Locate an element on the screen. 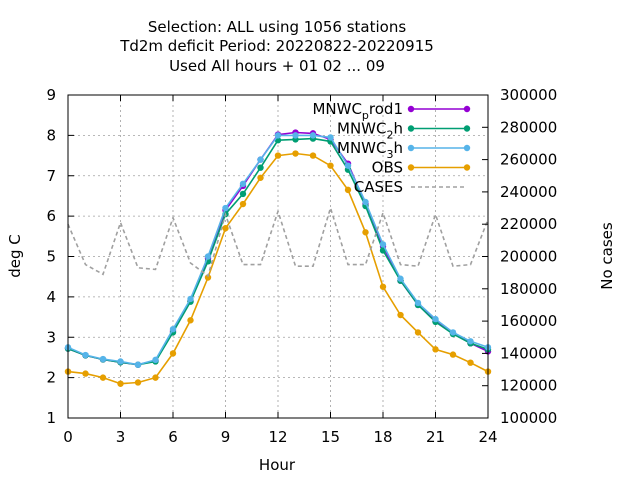 The height and width of the screenshot is (480, 640). x-tick-label: 15 is located at coordinates (330, 437).